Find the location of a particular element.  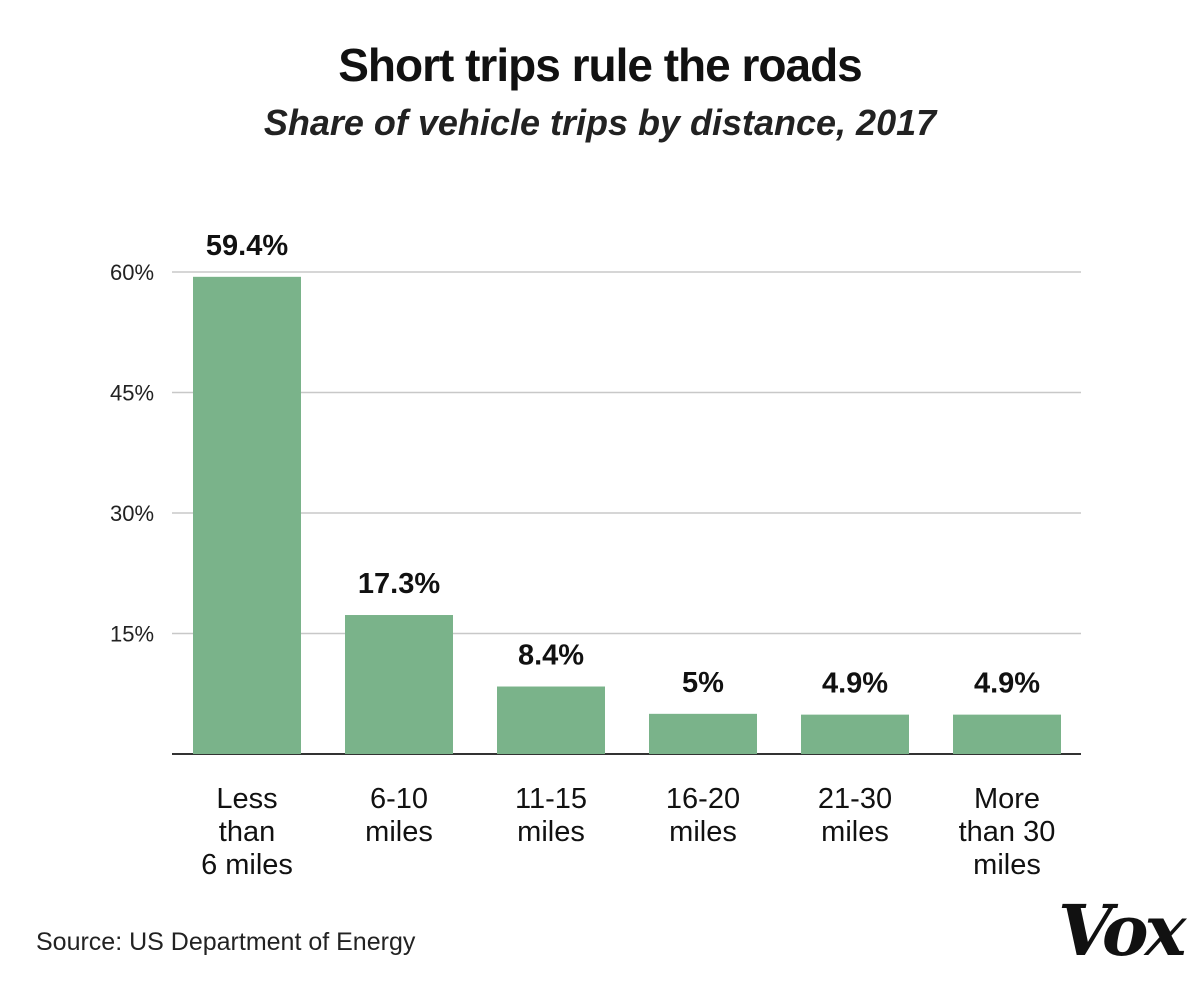

y-tick-label: 30% is located at coordinates (132, 513).